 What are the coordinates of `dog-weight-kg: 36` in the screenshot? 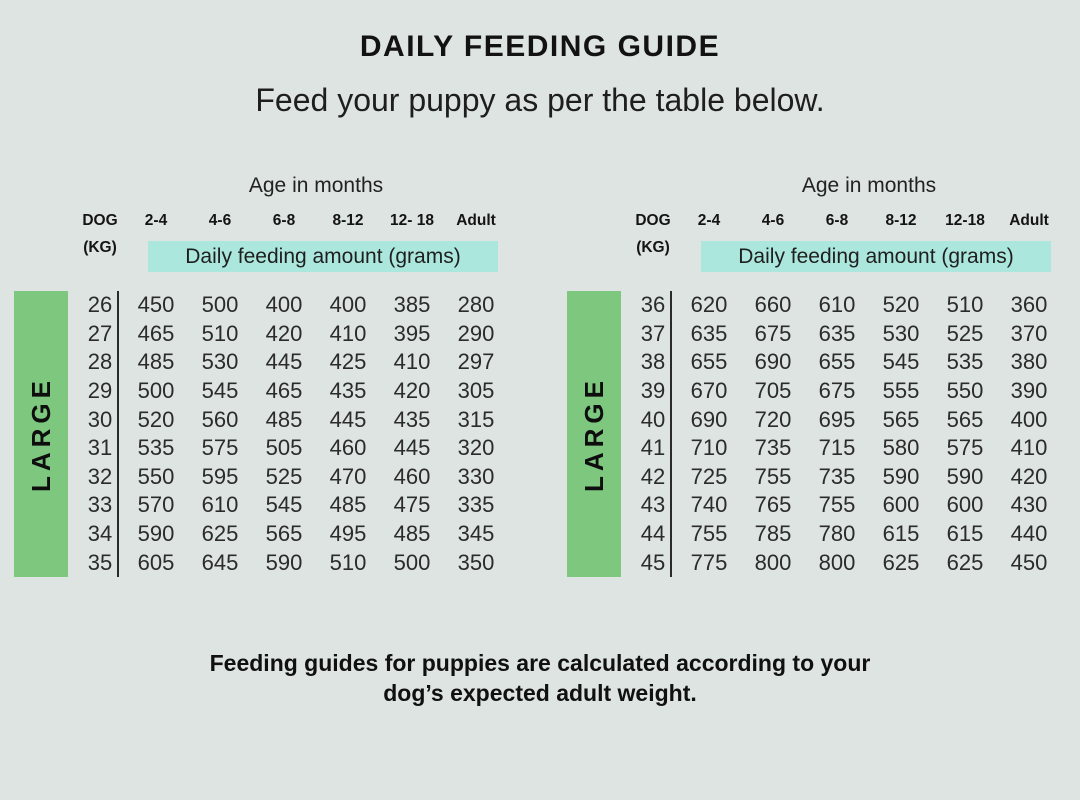 It's located at (653, 305).